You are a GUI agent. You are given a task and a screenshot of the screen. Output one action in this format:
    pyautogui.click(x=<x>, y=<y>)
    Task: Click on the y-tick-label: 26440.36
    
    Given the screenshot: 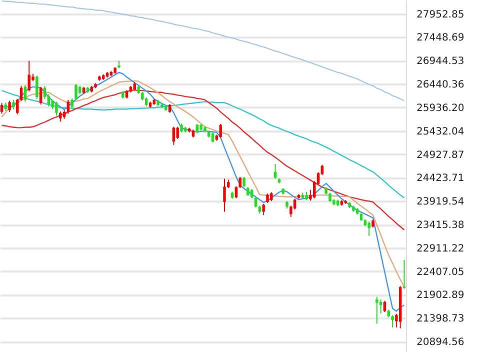 What is the action you would take?
    pyautogui.click(x=440, y=85)
    